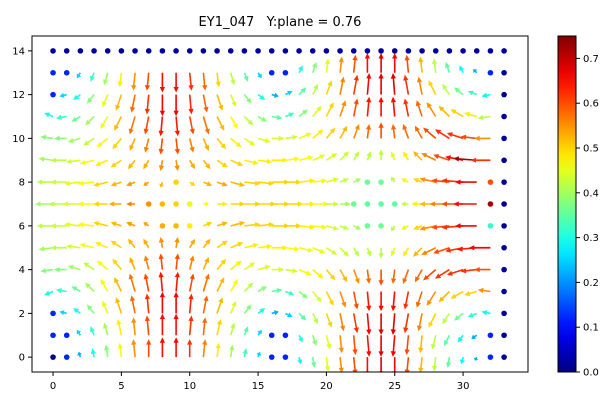 This screenshot has height=404, width=611. Describe the element at coordinates (22, 270) in the screenshot. I see `y-tick-label: 4` at that location.